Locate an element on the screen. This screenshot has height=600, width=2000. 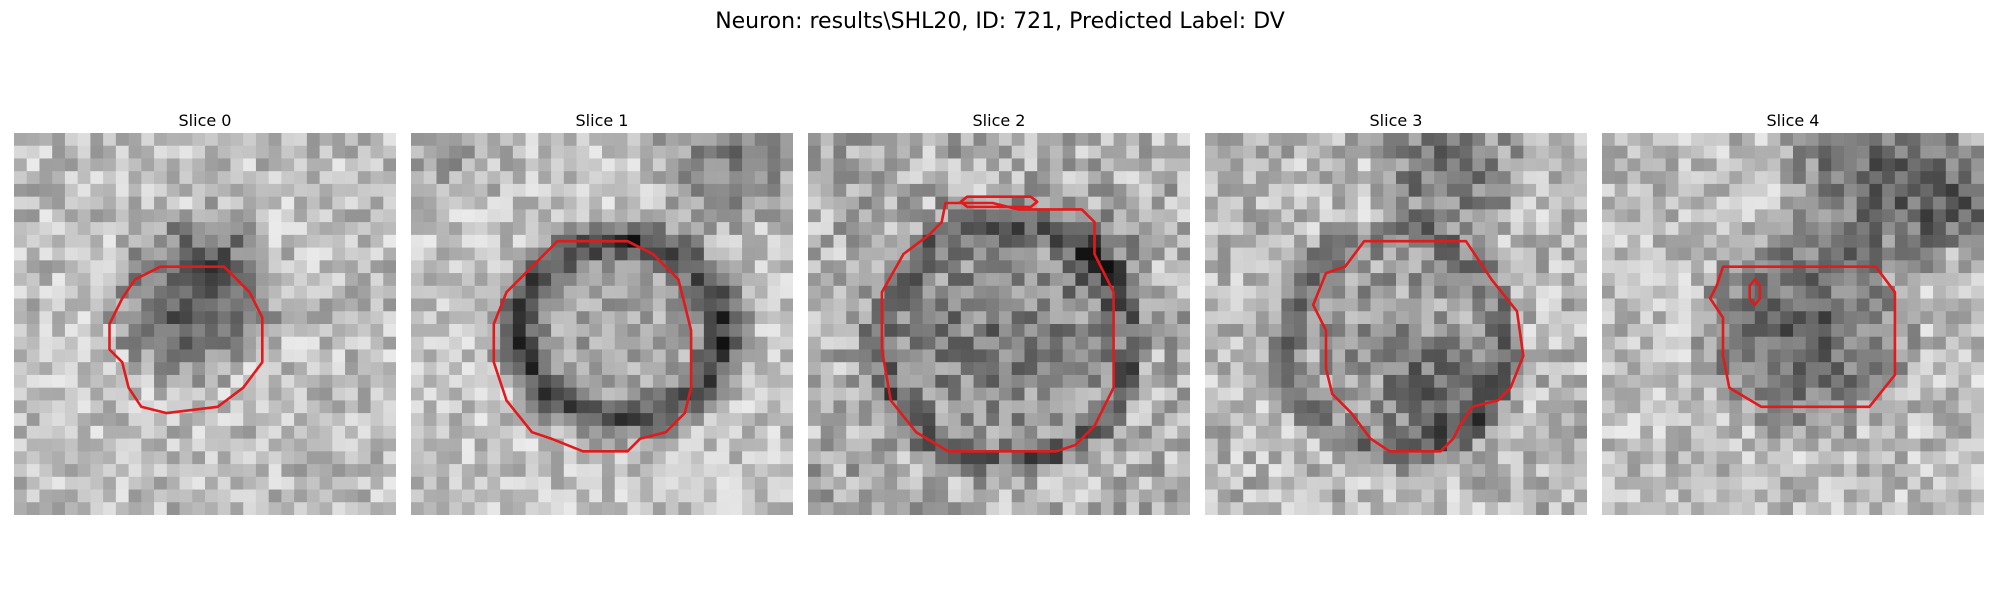
slice-title: Slice 1 is located at coordinates (602, 120).